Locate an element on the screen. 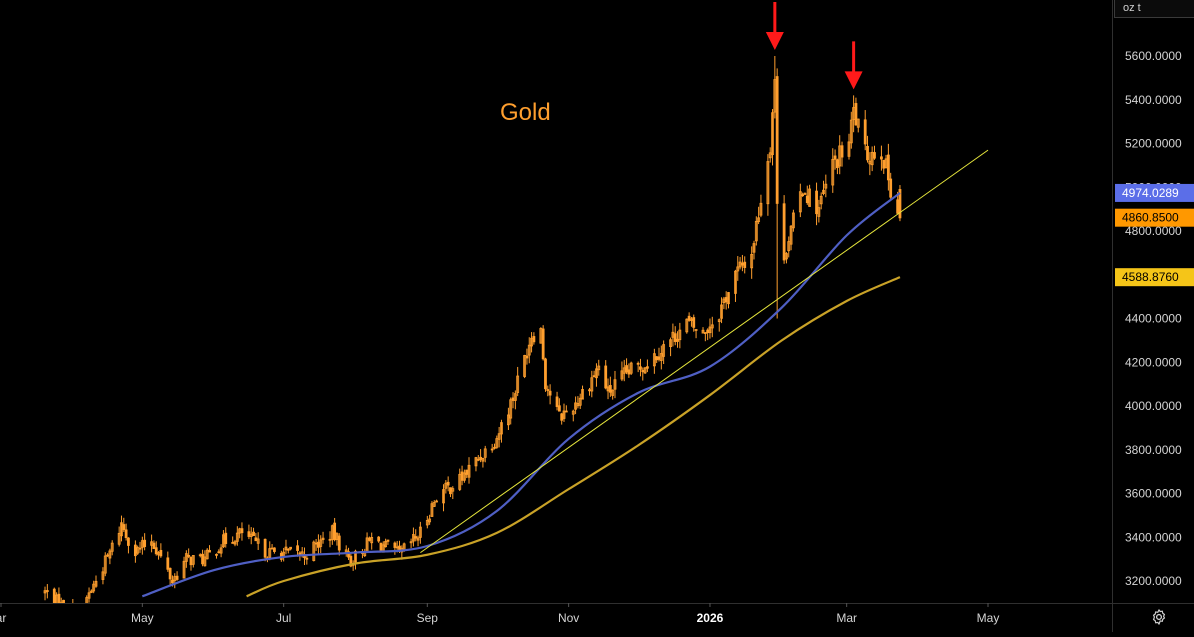  y-tick-label: 3400.0000 is located at coordinates (1153, 537).